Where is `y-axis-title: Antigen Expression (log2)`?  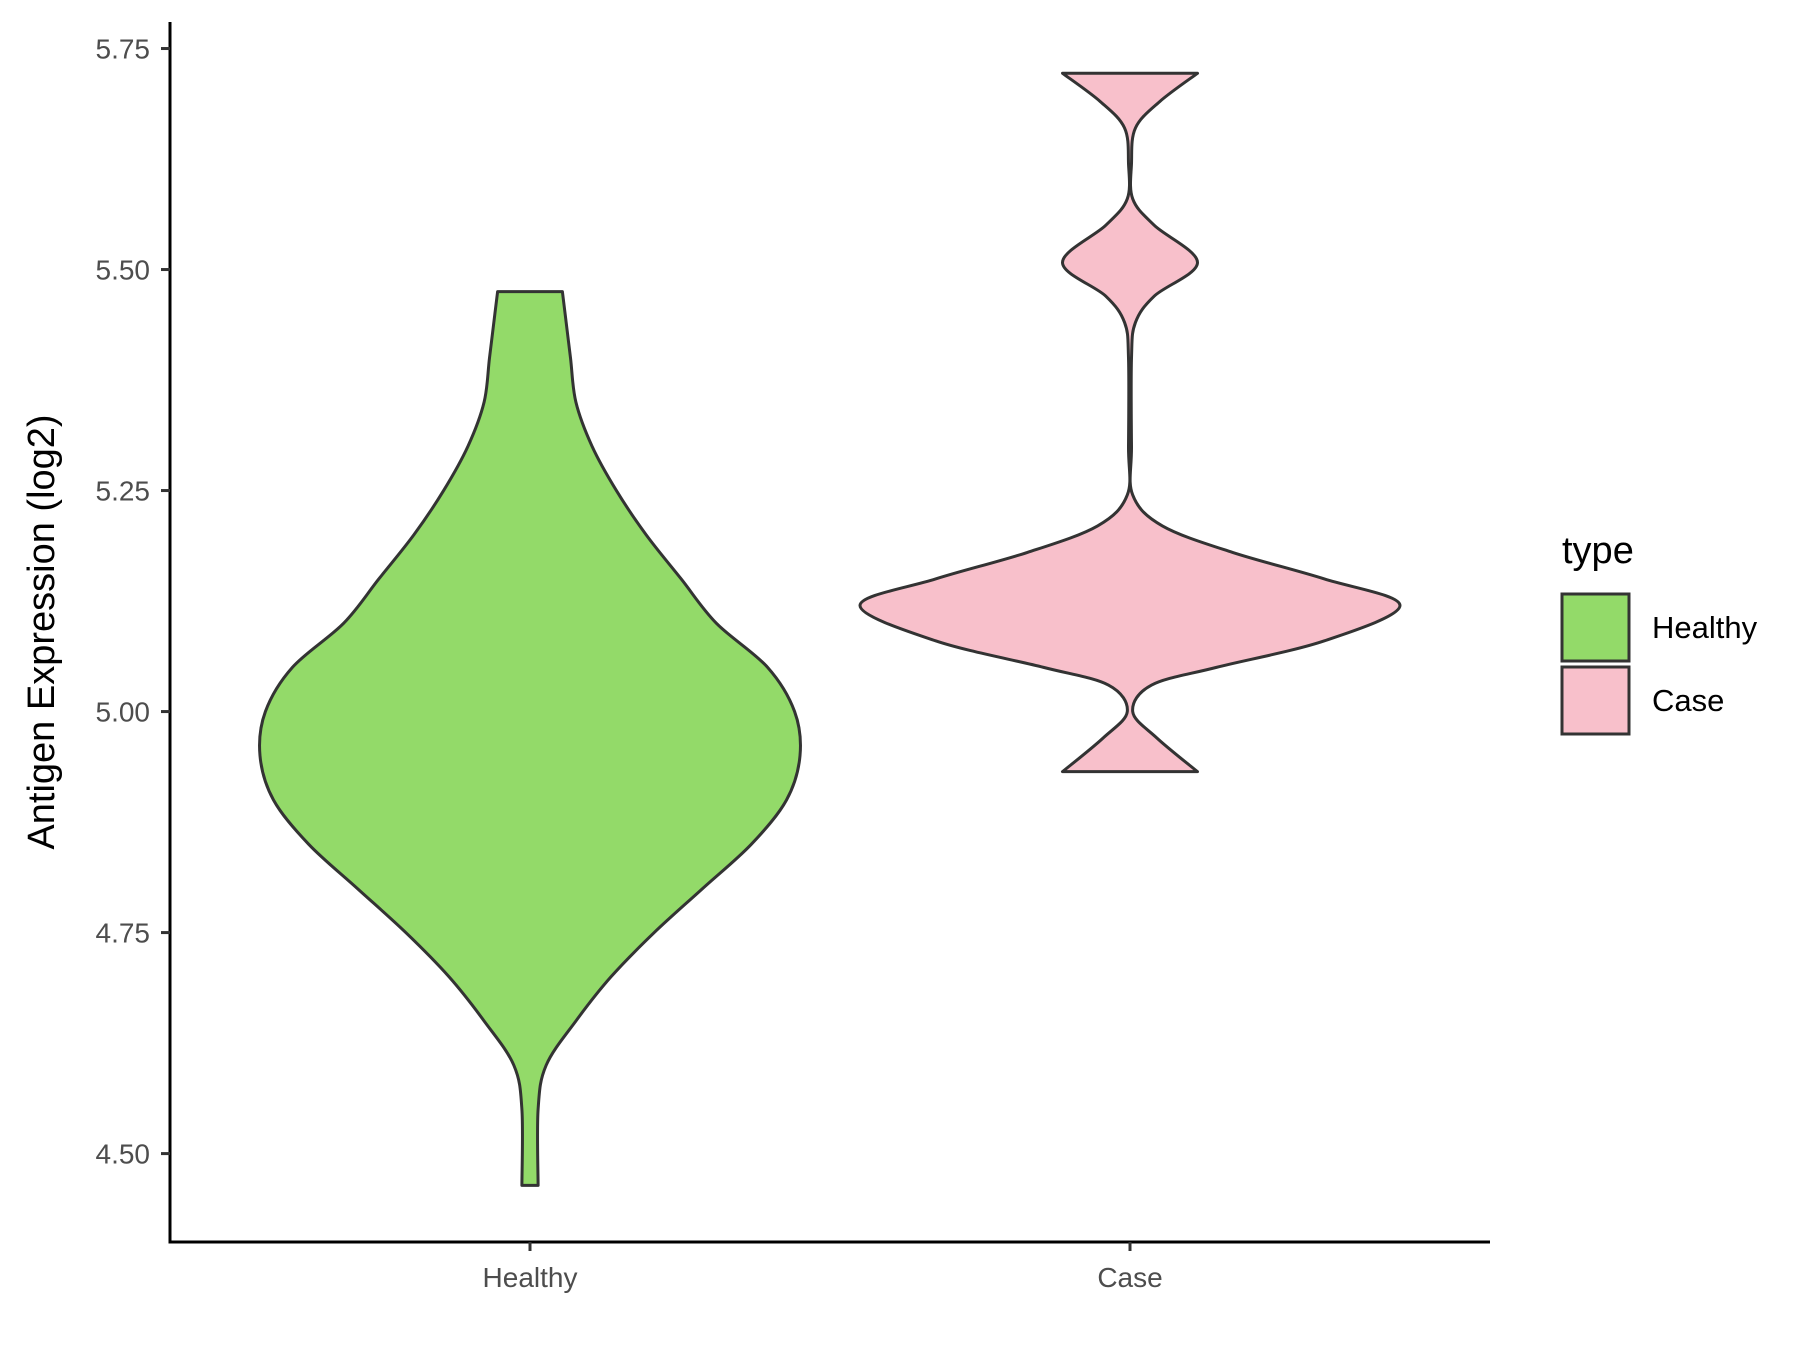 y-axis-title: Antigen Expression (log2) is located at coordinates (42, 631).